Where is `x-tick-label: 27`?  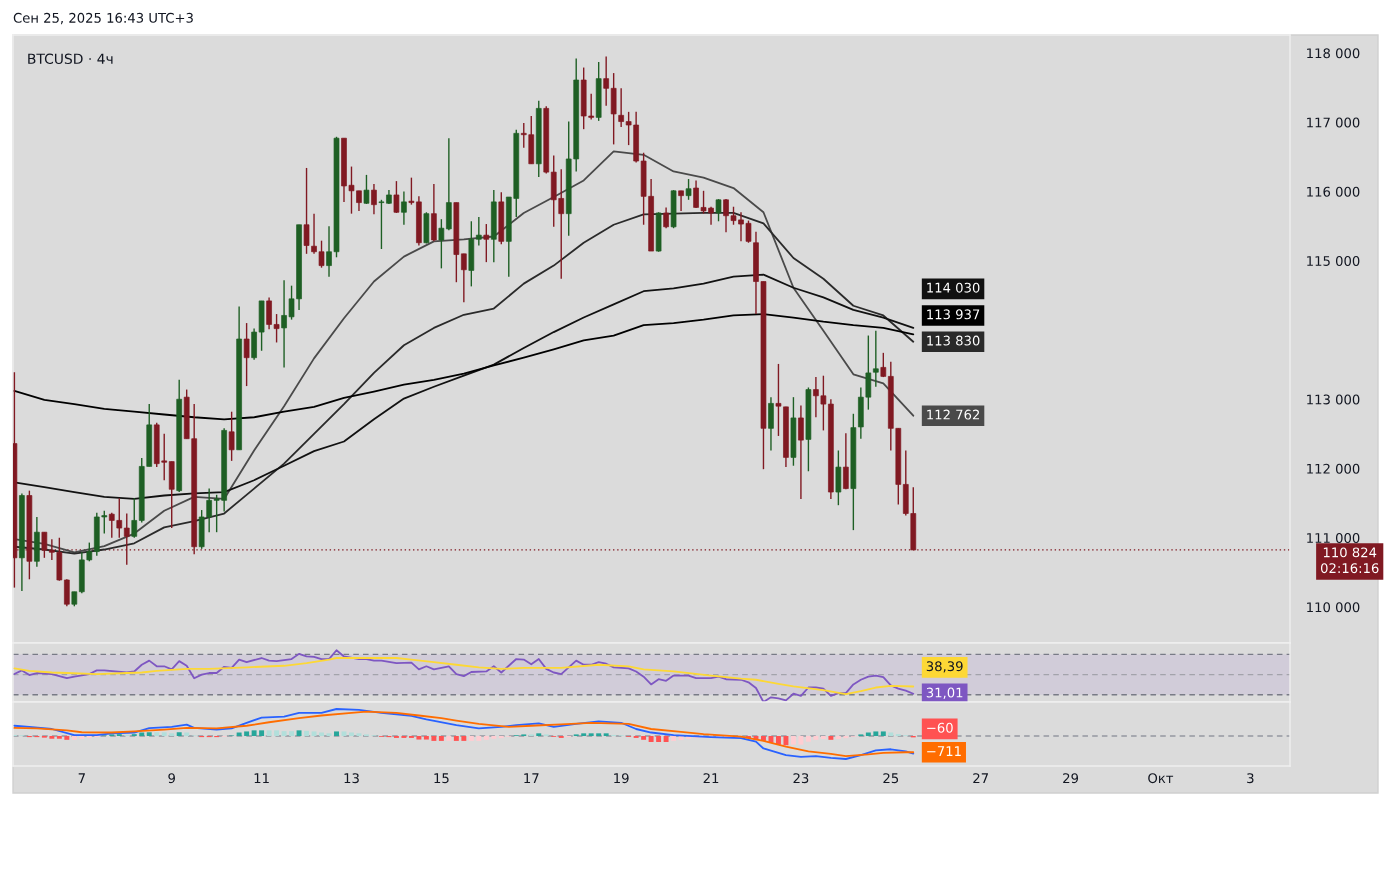 x-tick-label: 27 is located at coordinates (980, 778).